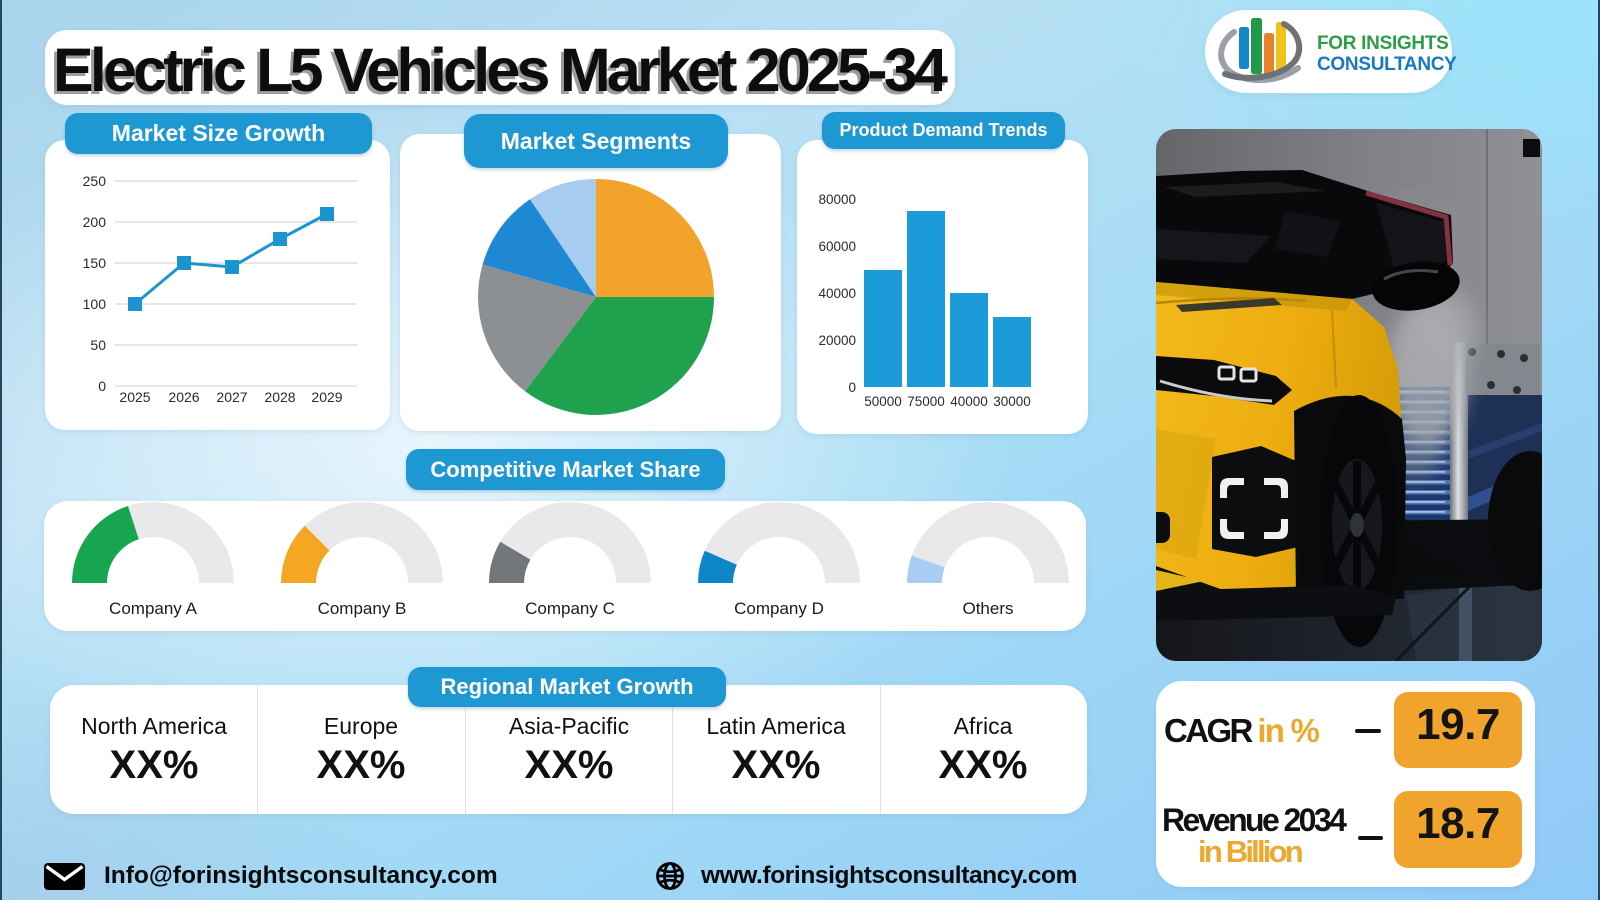  What do you see at coordinates (95, 263) in the screenshot?
I see `svg-text: 150` at bounding box center [95, 263].